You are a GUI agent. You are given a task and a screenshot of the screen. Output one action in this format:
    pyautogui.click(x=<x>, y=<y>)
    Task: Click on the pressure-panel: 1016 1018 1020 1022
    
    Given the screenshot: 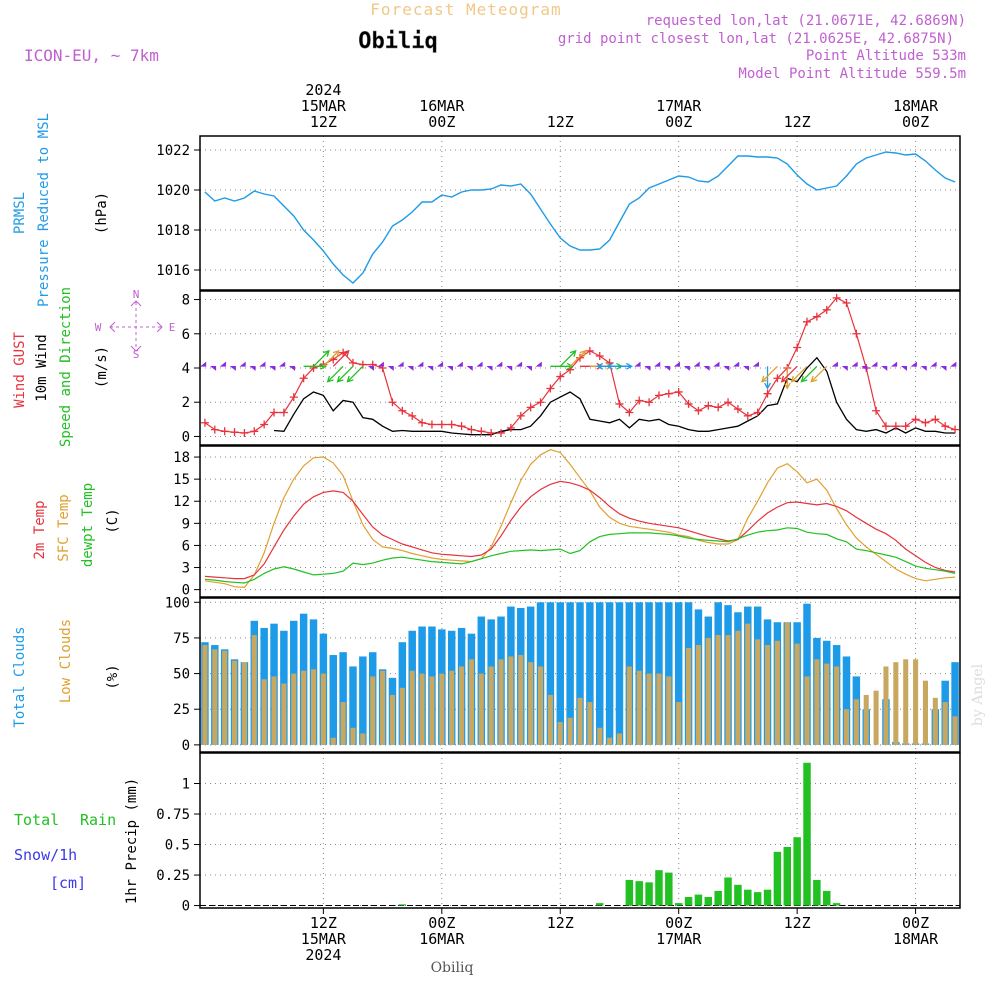 What is the action you would take?
    pyautogui.click(x=558, y=213)
    